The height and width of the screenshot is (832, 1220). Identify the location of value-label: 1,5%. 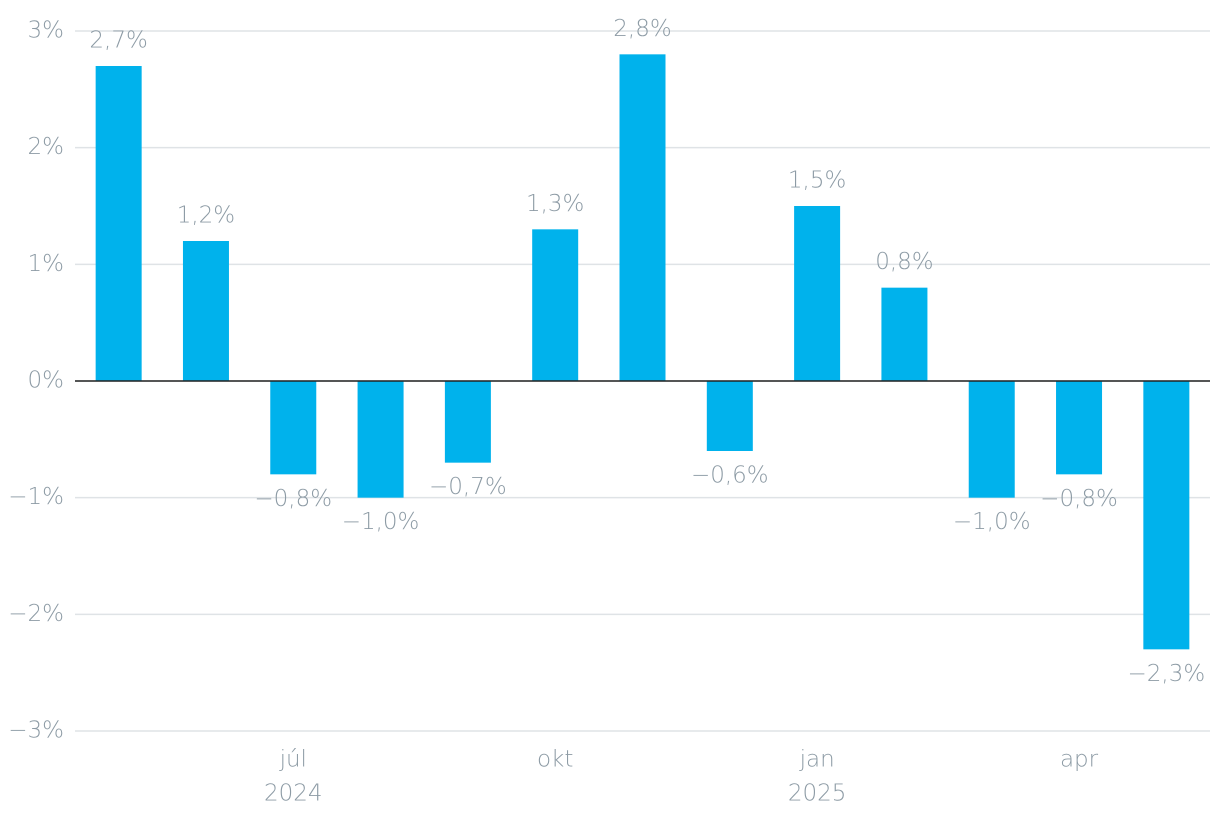
(817, 181).